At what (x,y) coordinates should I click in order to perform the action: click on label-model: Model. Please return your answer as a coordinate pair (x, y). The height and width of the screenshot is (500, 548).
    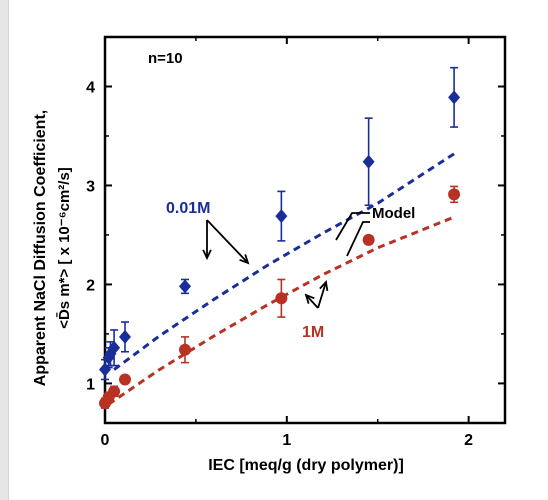
    Looking at the image, I should click on (393, 213).